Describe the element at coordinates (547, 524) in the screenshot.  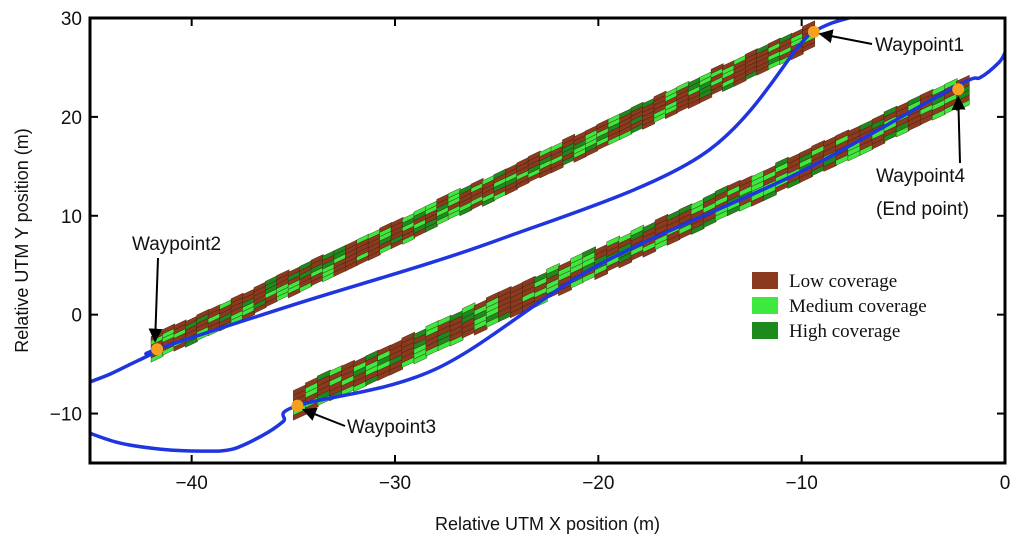
I see `x-axis-label: Relative UTM X position (m)` at that location.